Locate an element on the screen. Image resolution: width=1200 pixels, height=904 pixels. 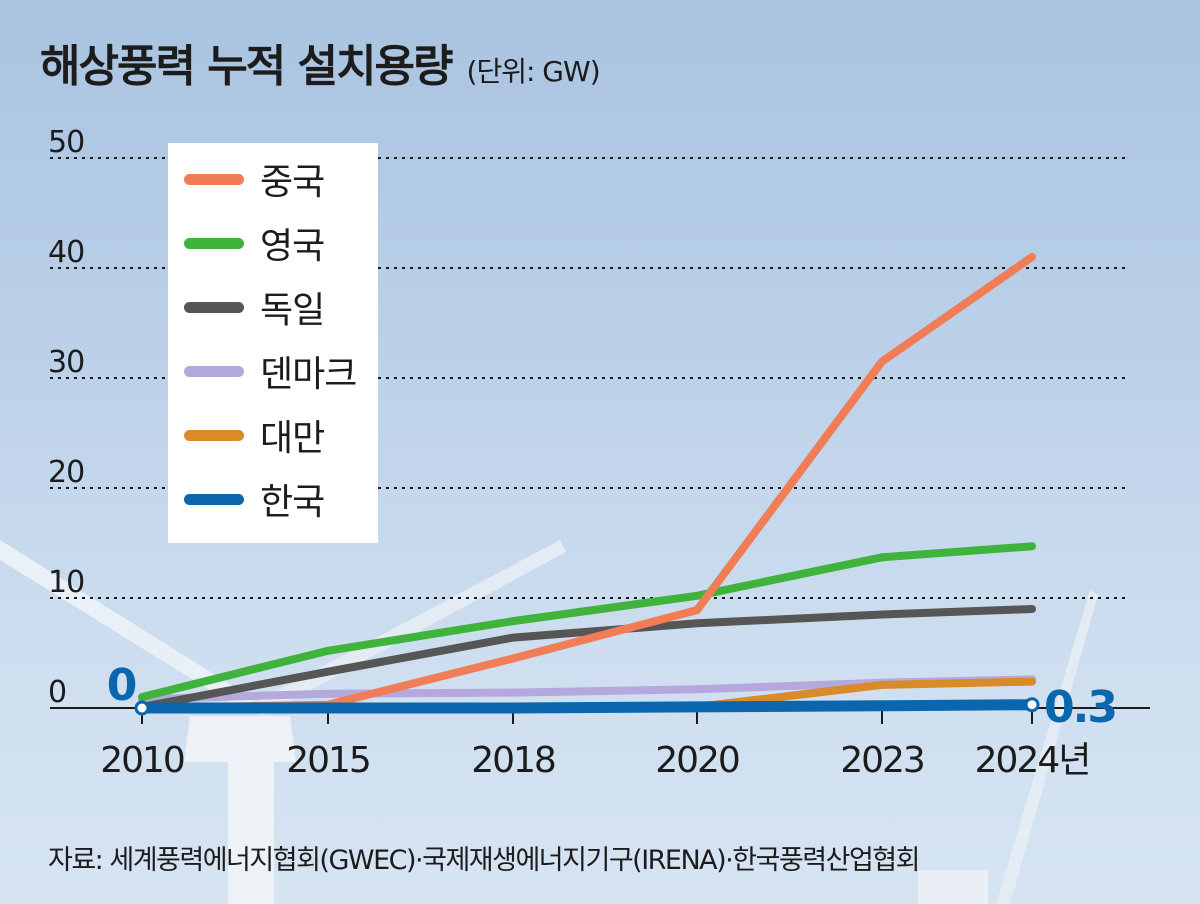
legend-swatch-denmark is located at coordinates (214, 371).